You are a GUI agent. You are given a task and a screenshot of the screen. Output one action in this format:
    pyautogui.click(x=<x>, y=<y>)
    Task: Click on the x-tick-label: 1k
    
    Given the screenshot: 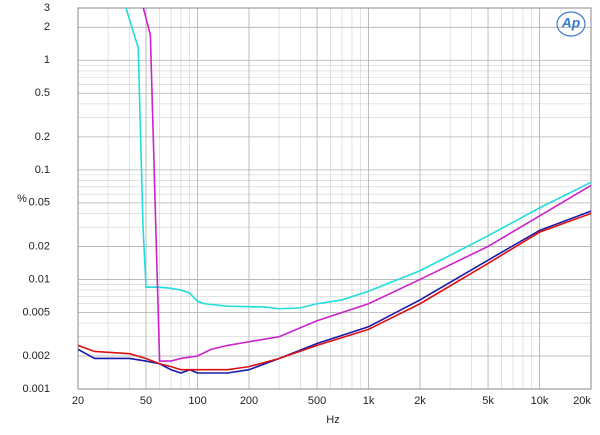 What is the action you would take?
    pyautogui.click(x=369, y=401)
    